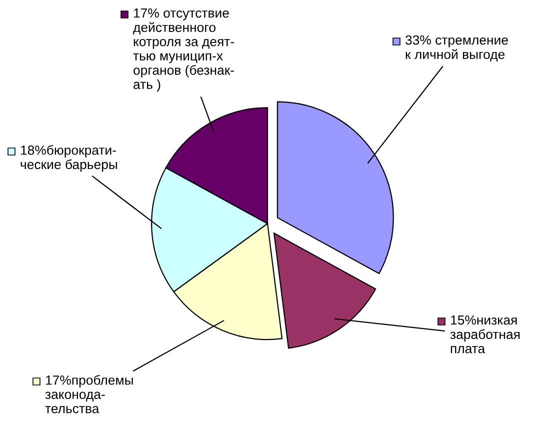 Image resolution: width=535 pixels, height=430 pixels. What do you see at coordinates (89, 394) in the screenshot?
I see `legend-label: 17%проблемы законода- тельства` at bounding box center [89, 394].